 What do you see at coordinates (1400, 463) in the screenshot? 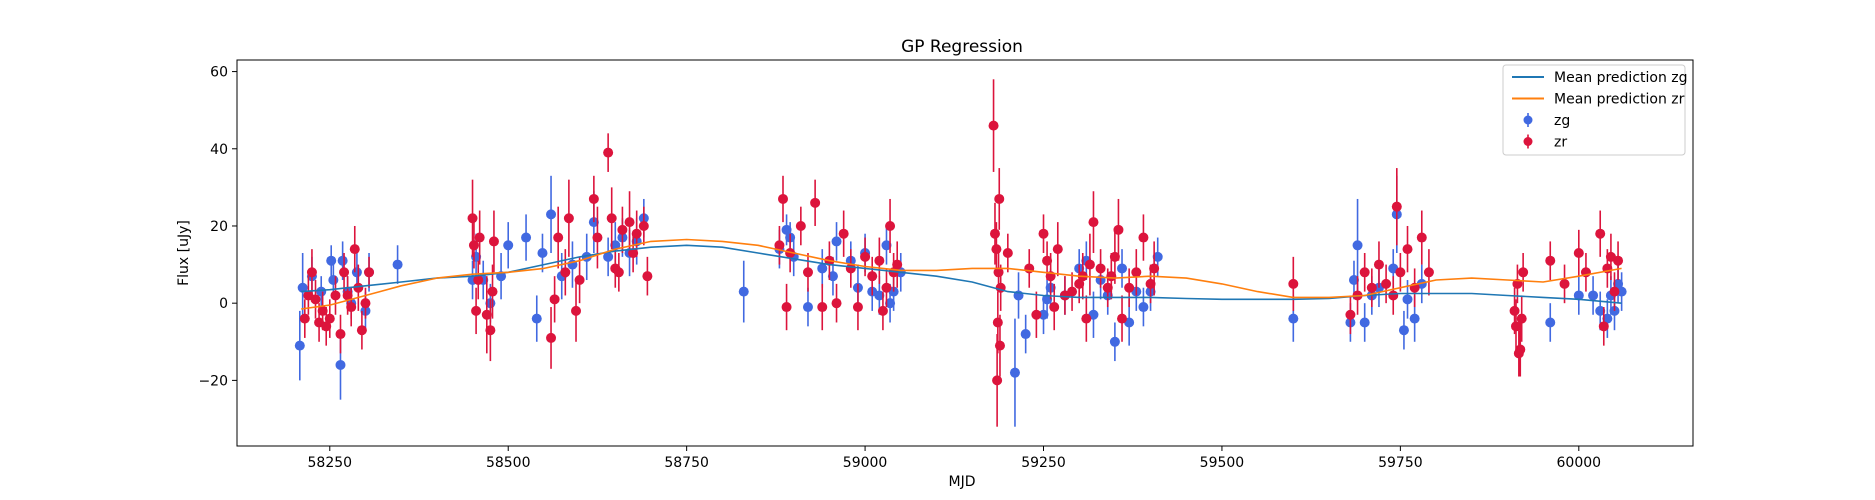
I see `x-tick-label: 59750` at bounding box center [1400, 463].